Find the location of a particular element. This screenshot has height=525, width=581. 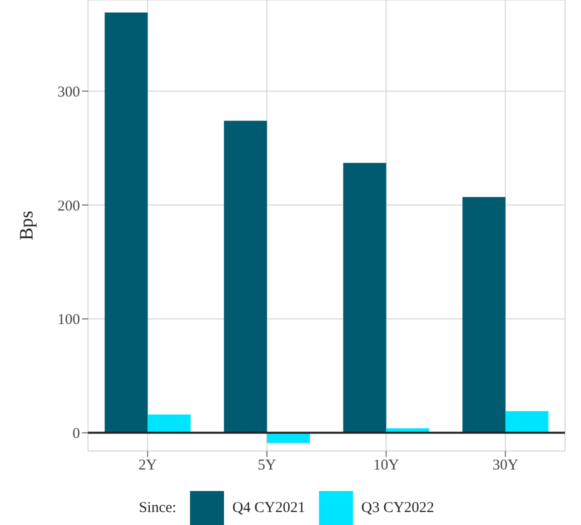

x-tick-label: 10Y is located at coordinates (386, 466).